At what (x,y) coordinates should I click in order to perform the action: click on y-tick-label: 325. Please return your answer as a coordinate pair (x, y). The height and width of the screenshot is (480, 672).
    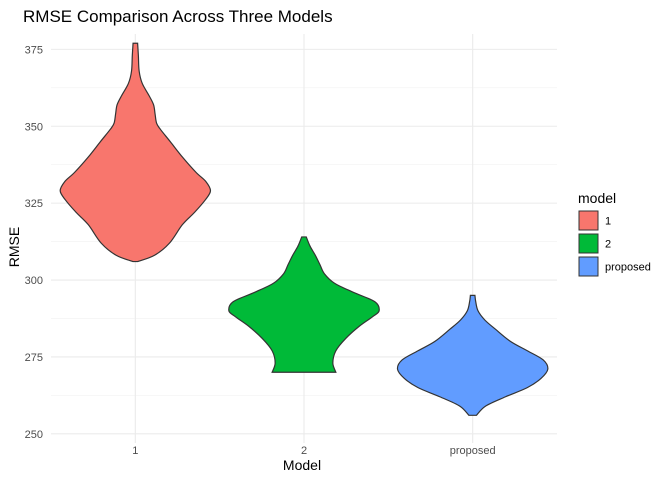
    Looking at the image, I should click on (34, 204).